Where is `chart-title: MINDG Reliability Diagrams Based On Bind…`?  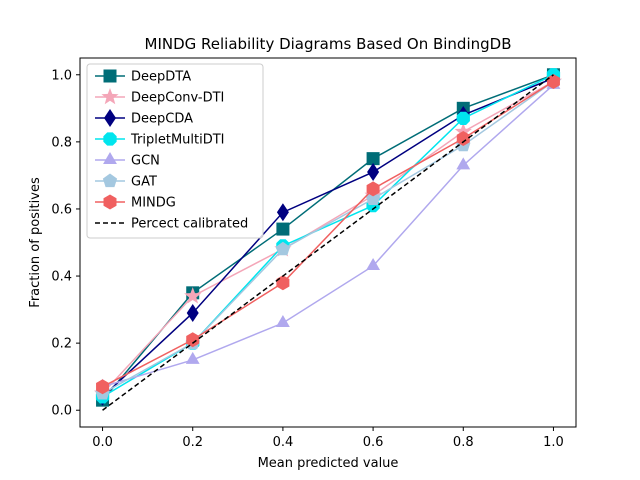 chart-title: MINDG Reliability Diagrams Based On Bind… is located at coordinates (328, 44).